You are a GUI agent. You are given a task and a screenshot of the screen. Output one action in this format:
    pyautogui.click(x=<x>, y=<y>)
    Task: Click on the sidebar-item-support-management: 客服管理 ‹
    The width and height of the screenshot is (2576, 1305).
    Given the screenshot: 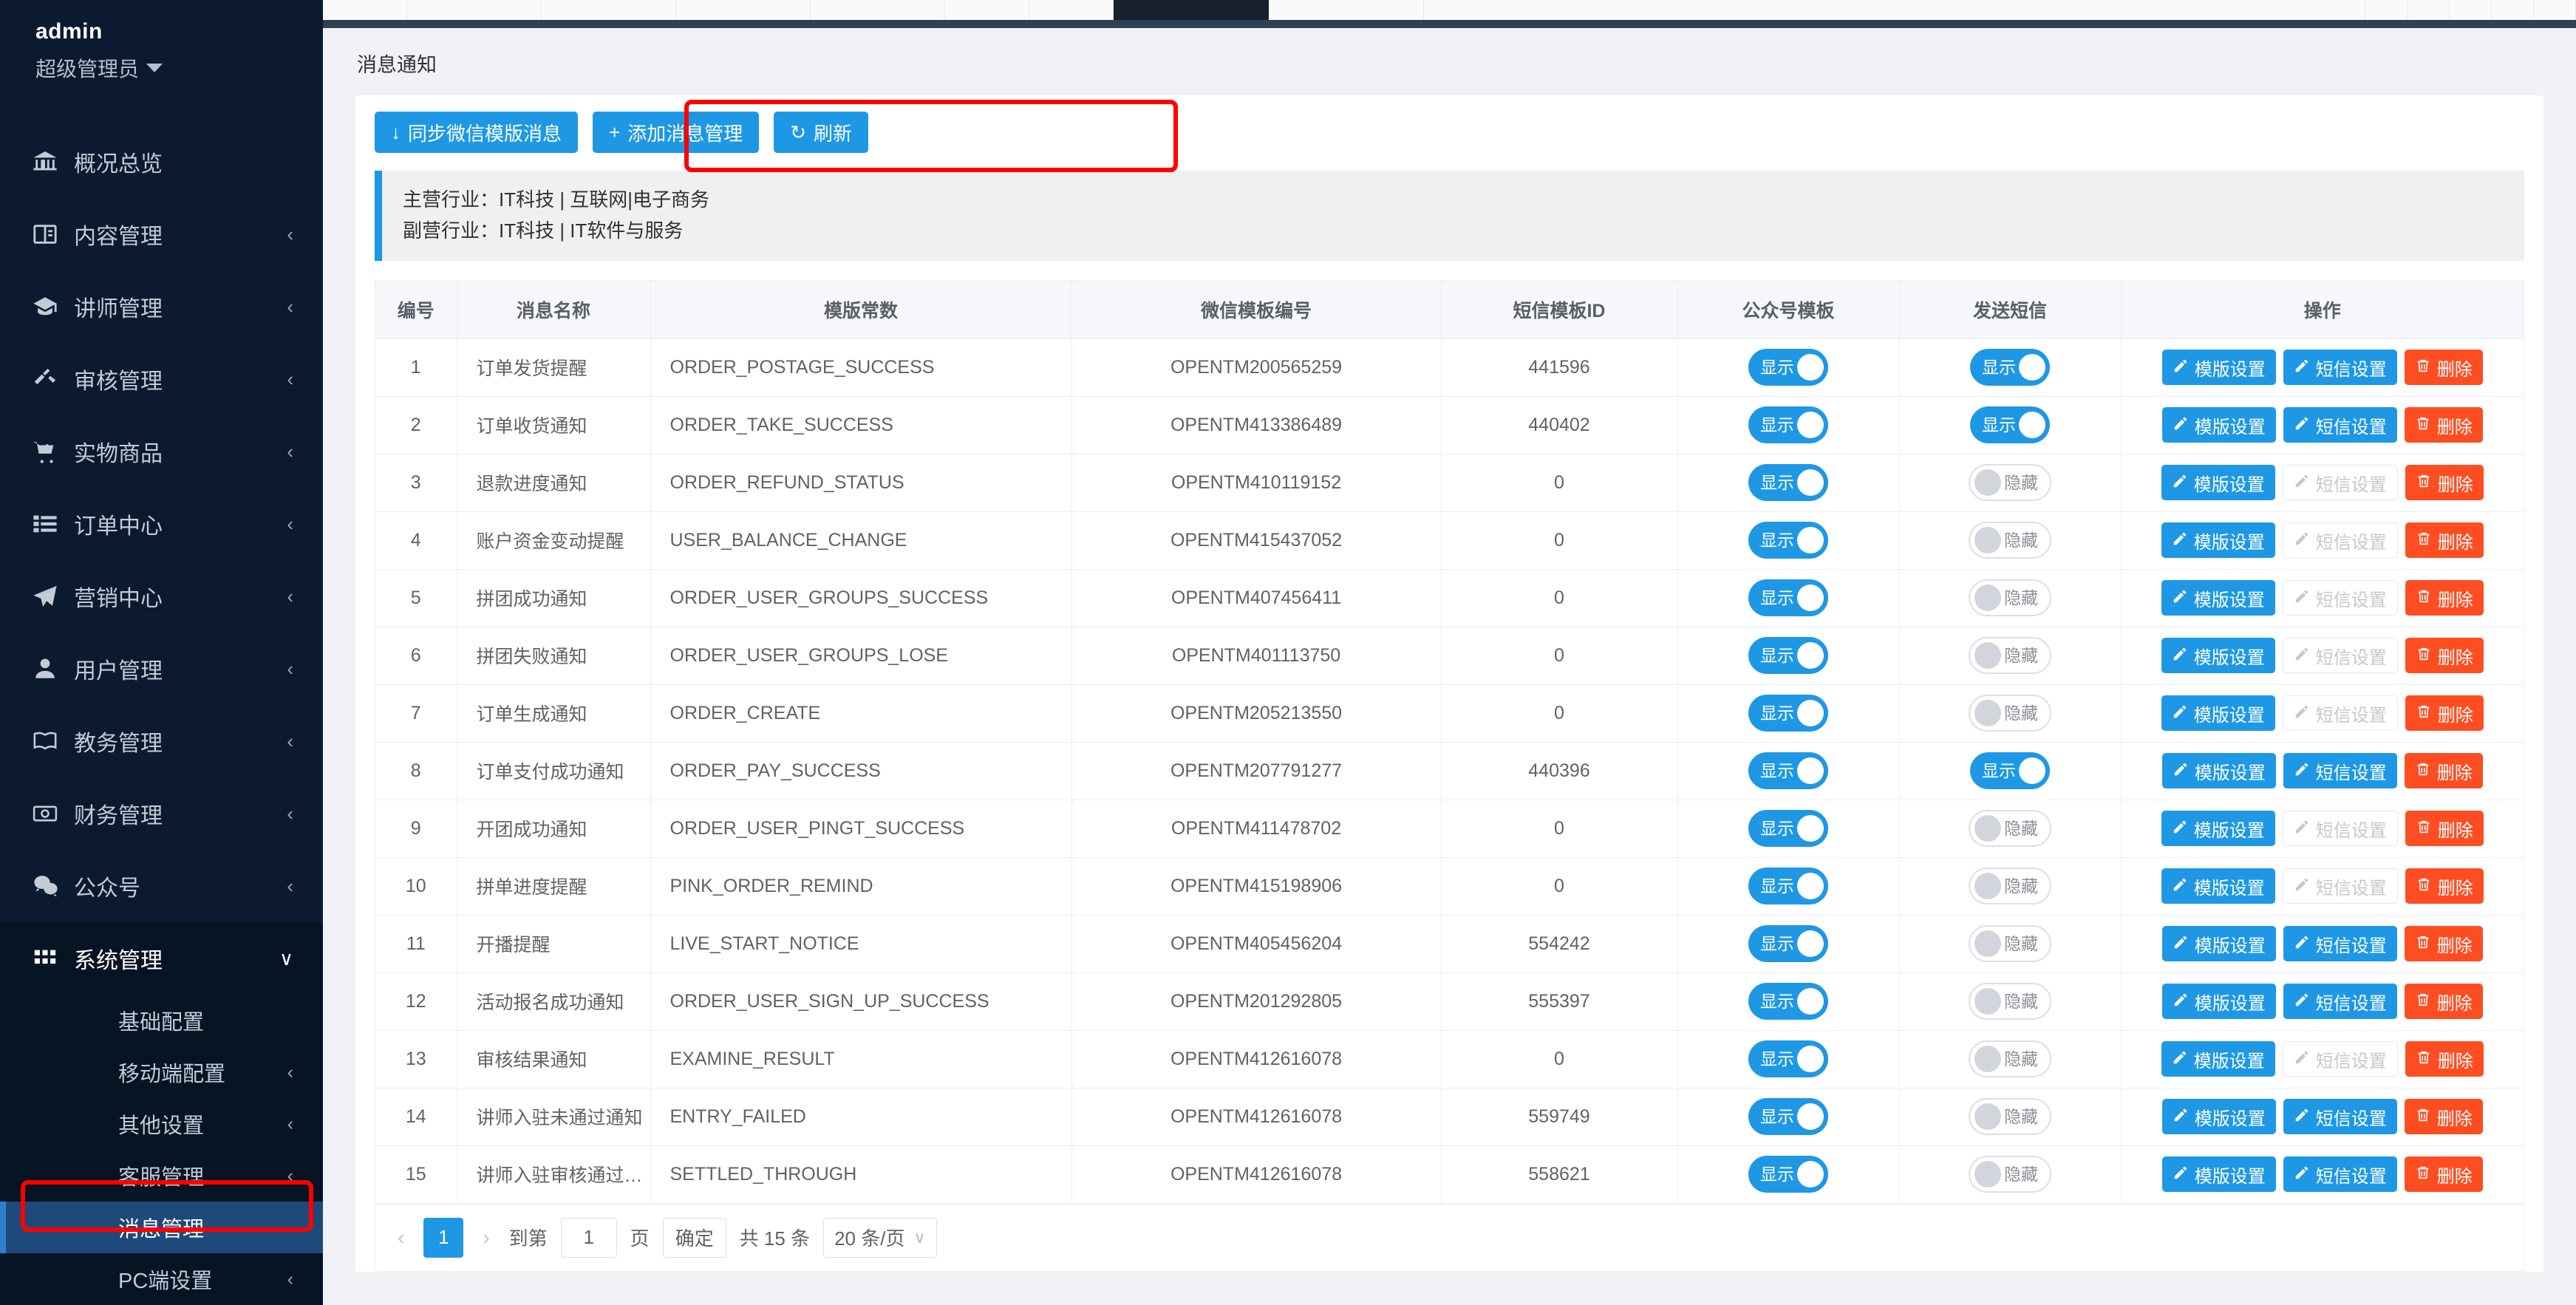 What is the action you would take?
    pyautogui.click(x=161, y=1176)
    